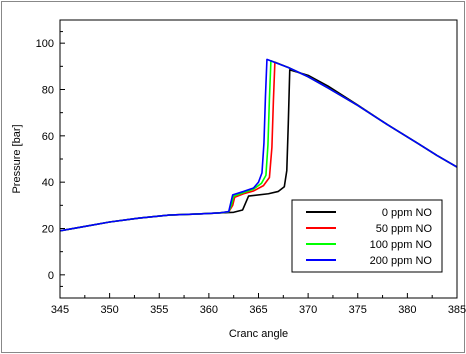 The width and height of the screenshot is (466, 354). I want to click on x-tick-label: 365, so click(258, 310).